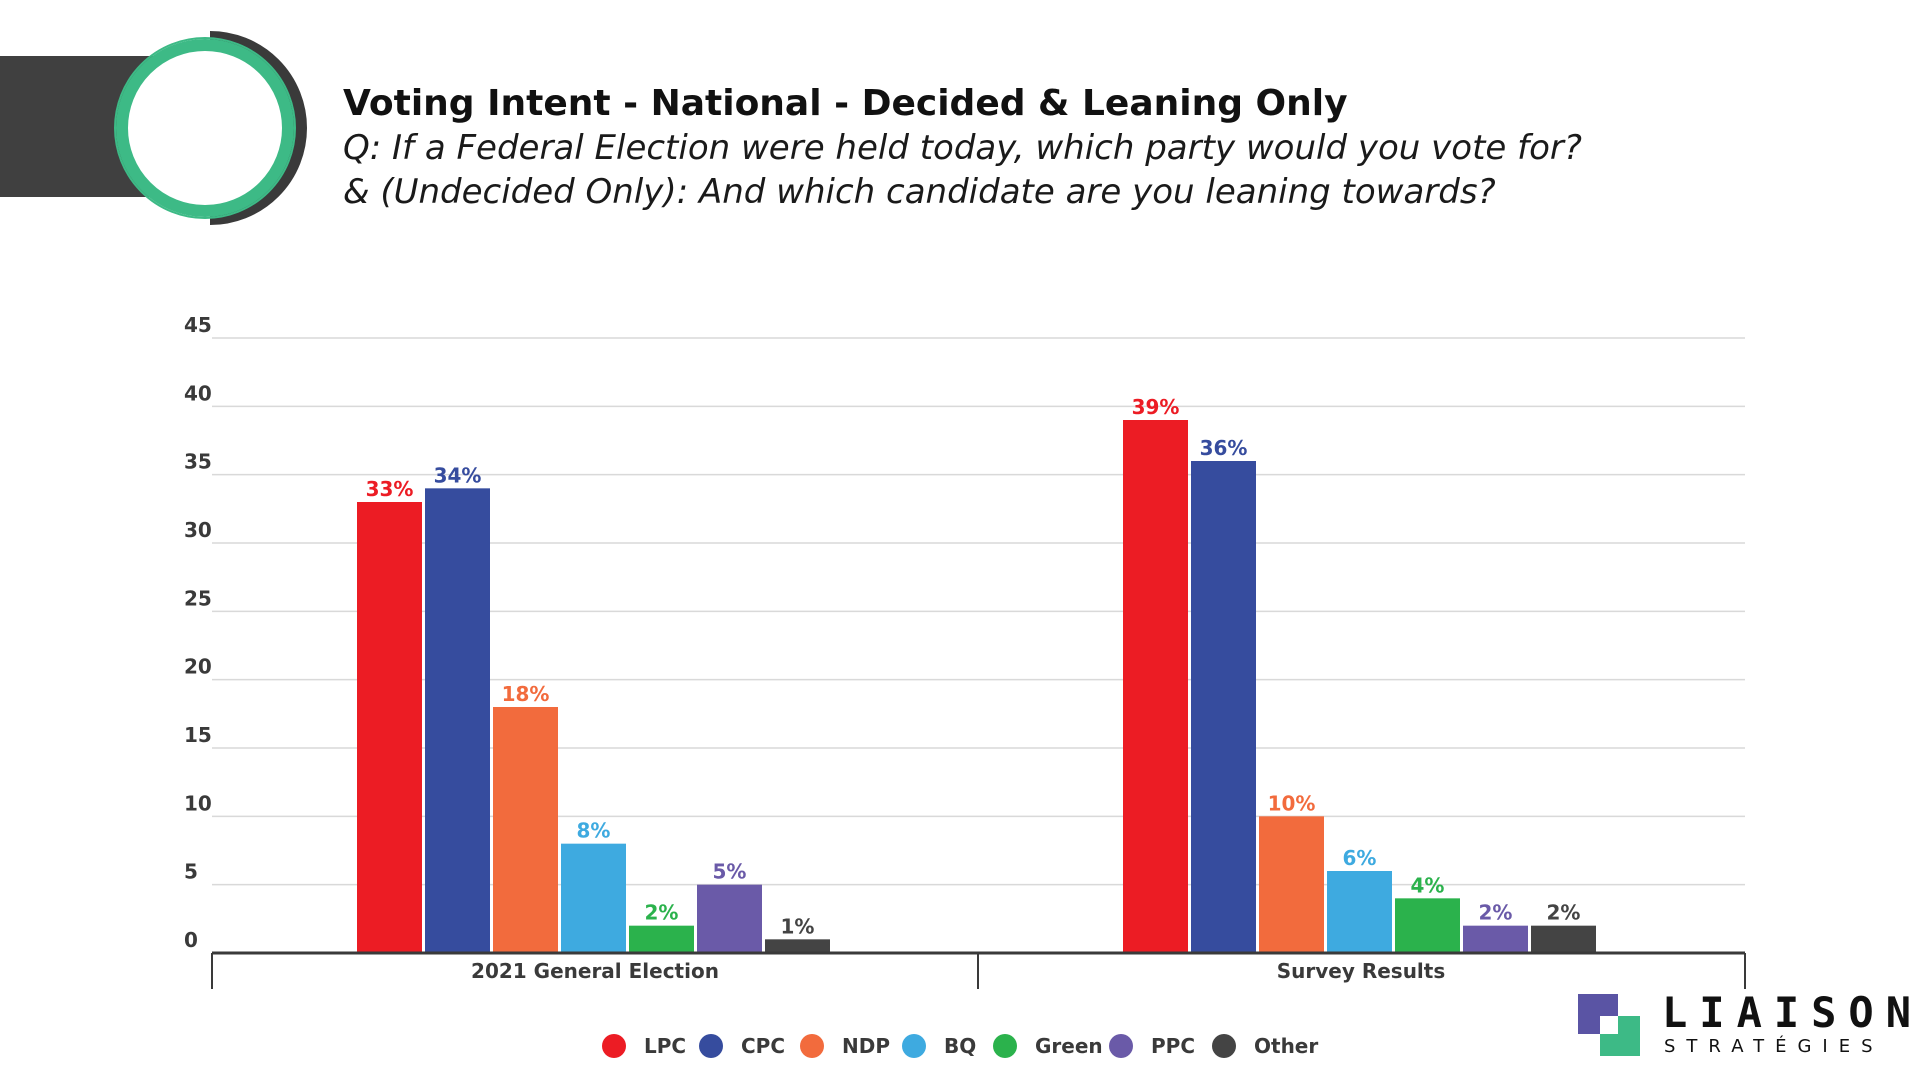  I want to click on legend-item-green: Green, so click(1048, 1046).